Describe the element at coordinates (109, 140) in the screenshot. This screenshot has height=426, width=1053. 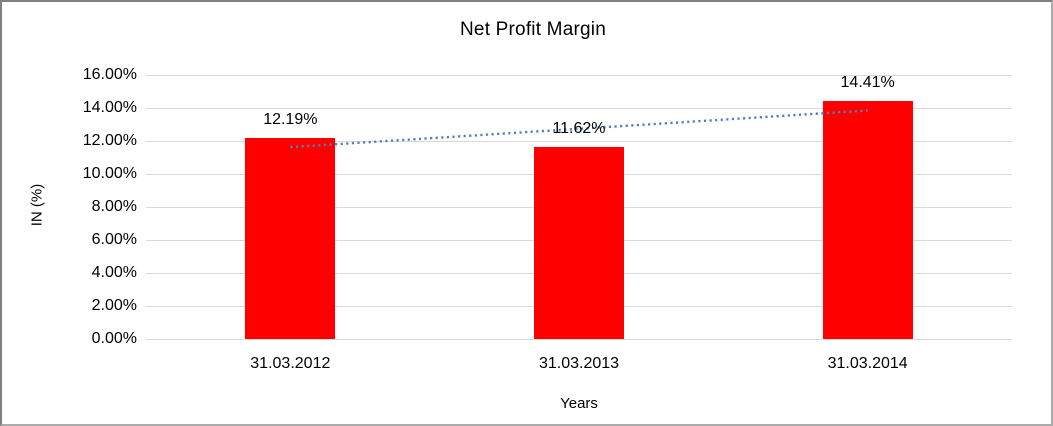
I see `y-tick-label: 12.00%` at that location.